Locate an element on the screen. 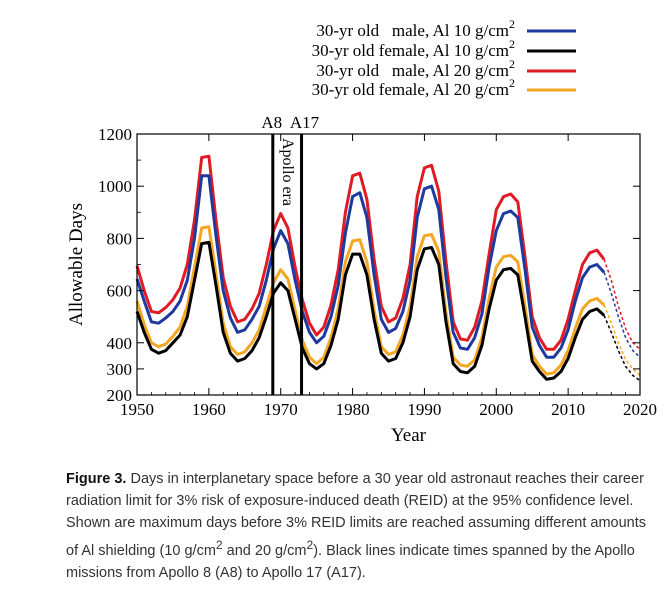 This screenshot has width=671, height=616. legend-text: 30-yr old female, Al 20 g/cm is located at coordinates (410, 89).